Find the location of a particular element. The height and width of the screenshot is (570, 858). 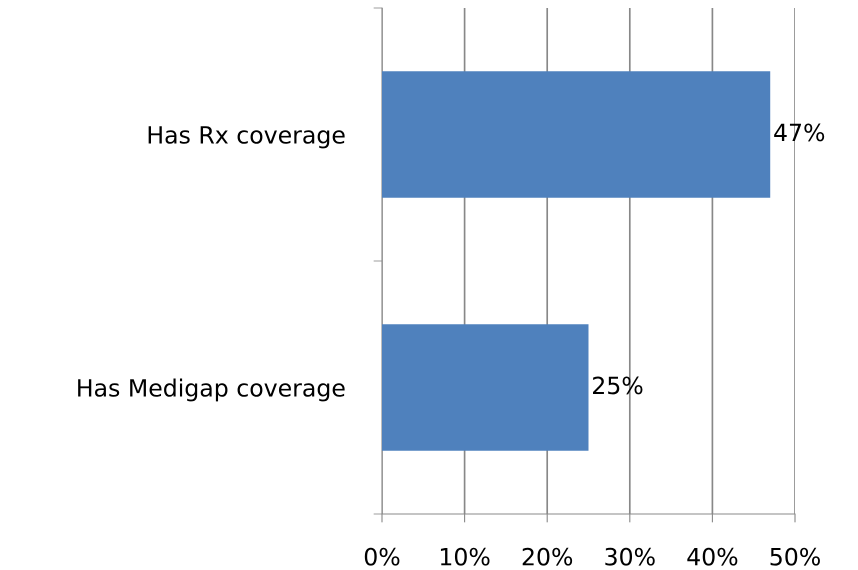

x-tick-label: 30% is located at coordinates (630, 557).